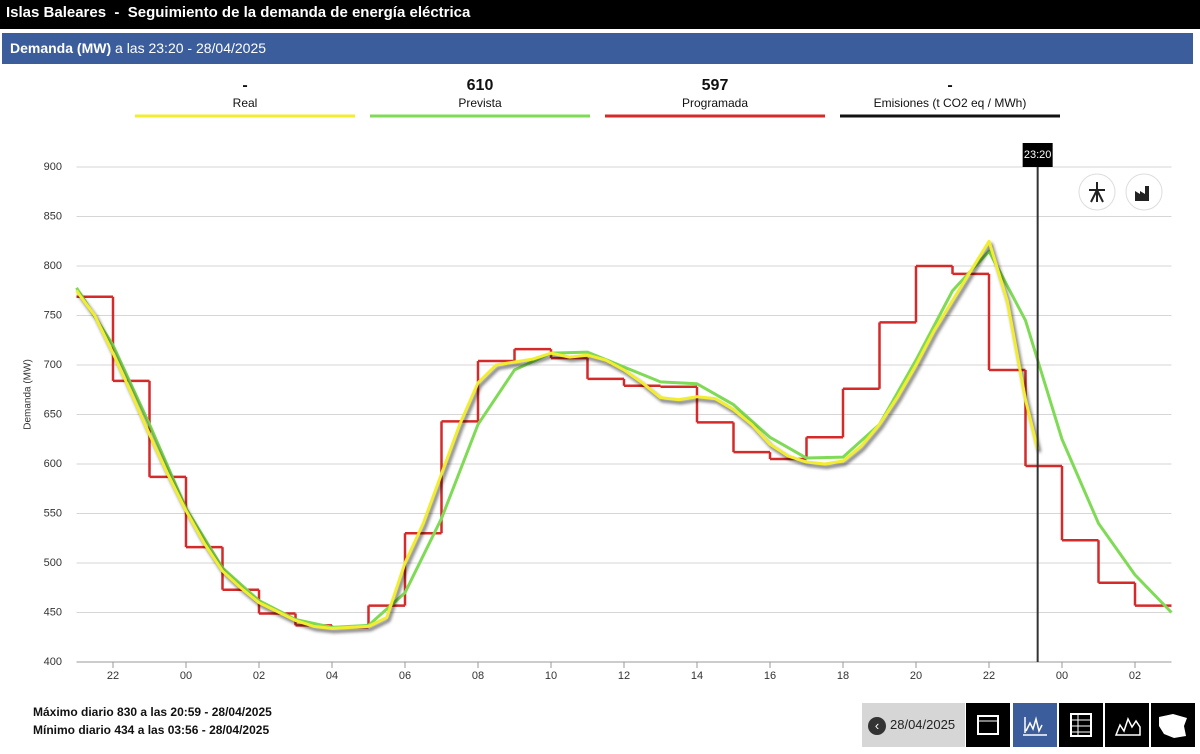  What do you see at coordinates (53, 464) in the screenshot?
I see `y-tick-label: 600` at bounding box center [53, 464].